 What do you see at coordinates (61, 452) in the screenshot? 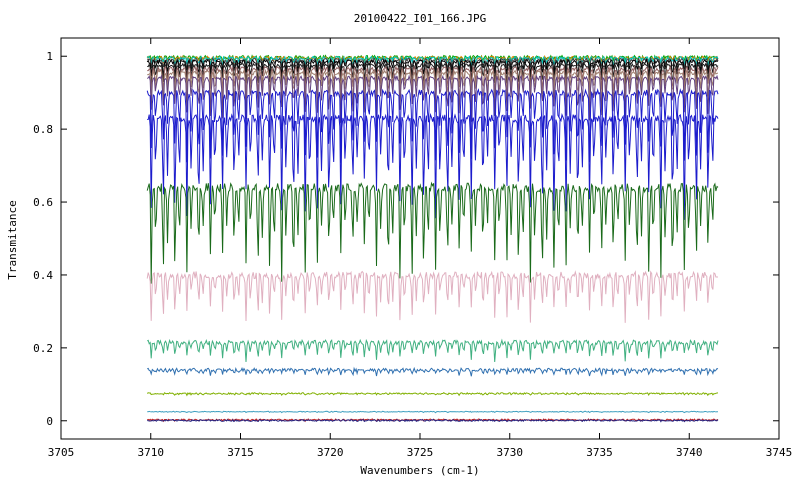
I see `x-tick-label: 3705` at bounding box center [61, 452].